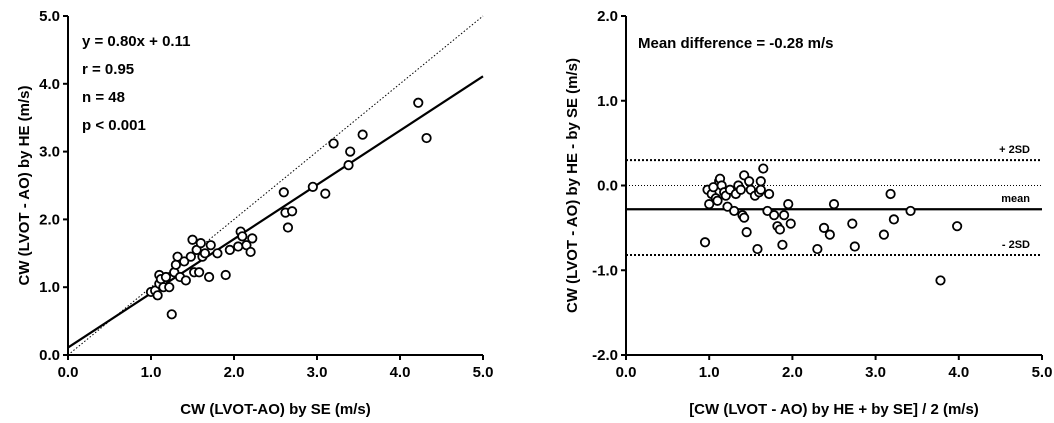 The width and height of the screenshot is (1054, 423). Describe the element at coordinates (24, 186) in the screenshot. I see `left-y-axis-label: CW (LVOT - AO) by HE (m/s)` at that location.